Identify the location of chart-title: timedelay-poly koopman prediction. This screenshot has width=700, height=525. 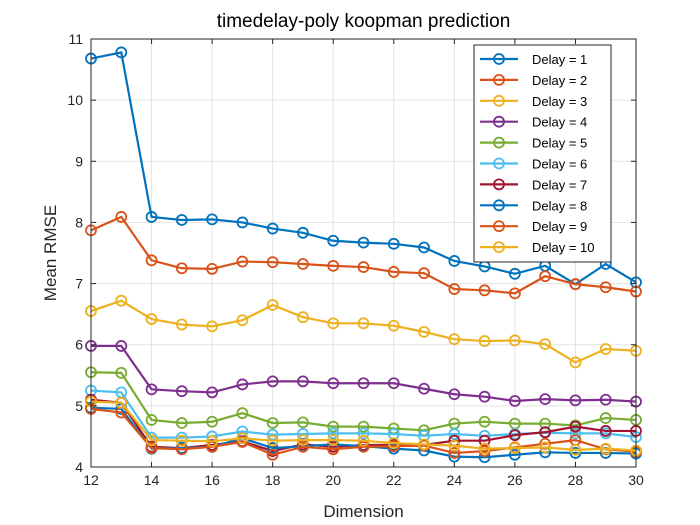
(364, 21).